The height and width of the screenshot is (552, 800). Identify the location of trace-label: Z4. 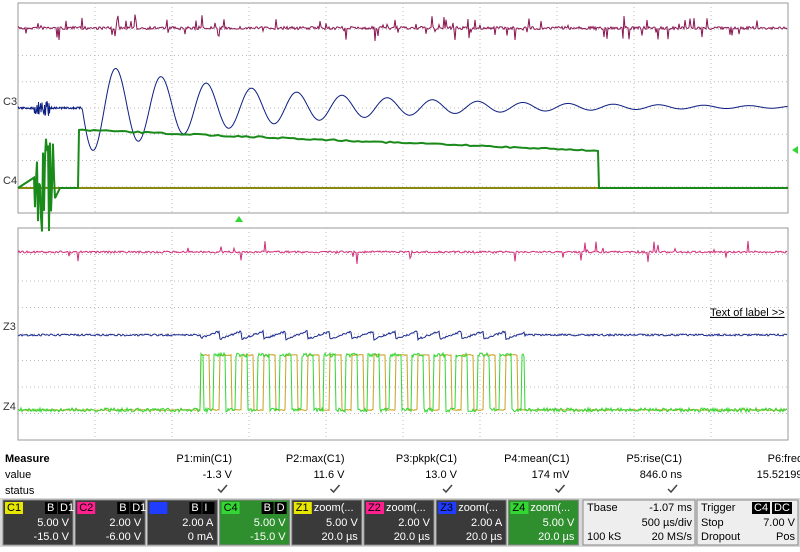
(9, 407).